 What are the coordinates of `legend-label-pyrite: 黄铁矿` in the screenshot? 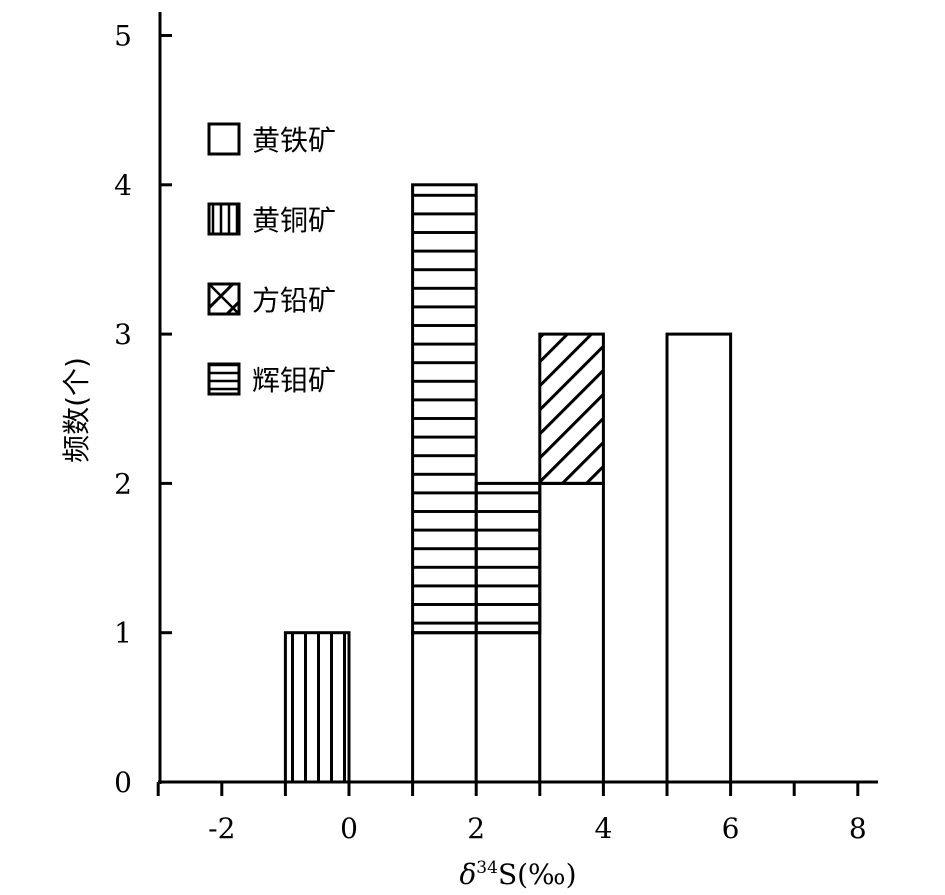 It's located at (294, 140).